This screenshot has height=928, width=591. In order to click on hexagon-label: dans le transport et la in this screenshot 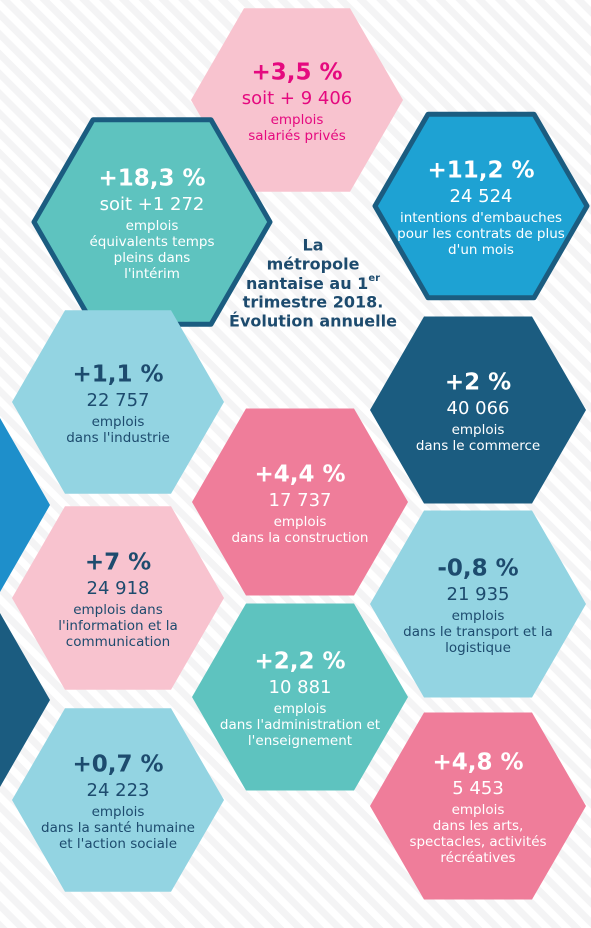, I will do `click(478, 632)`.